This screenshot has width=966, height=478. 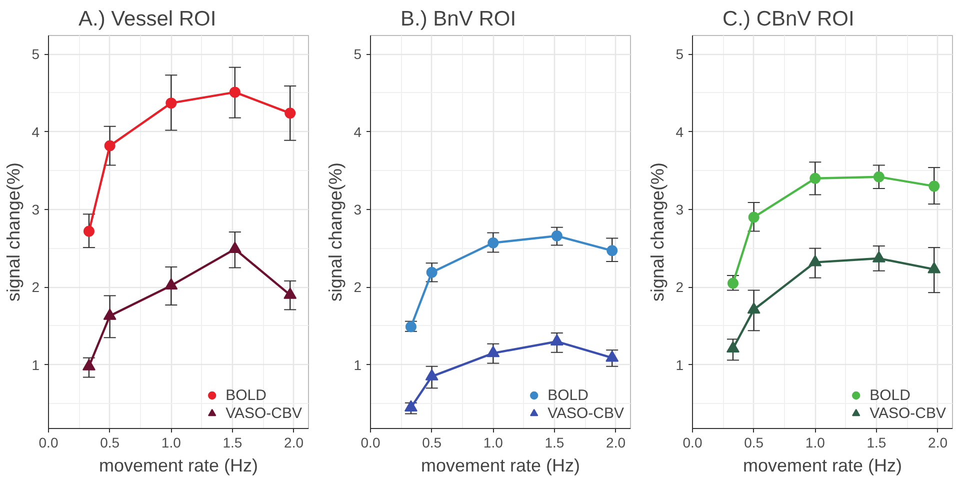 I want to click on chart-title: A.) Vessel ROI, so click(x=147, y=19).